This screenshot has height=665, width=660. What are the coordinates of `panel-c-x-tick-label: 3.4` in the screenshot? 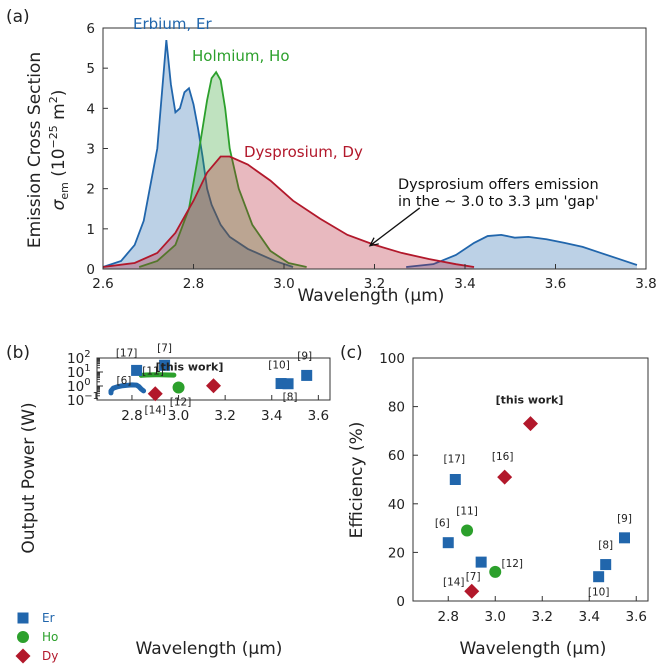 It's located at (589, 617).